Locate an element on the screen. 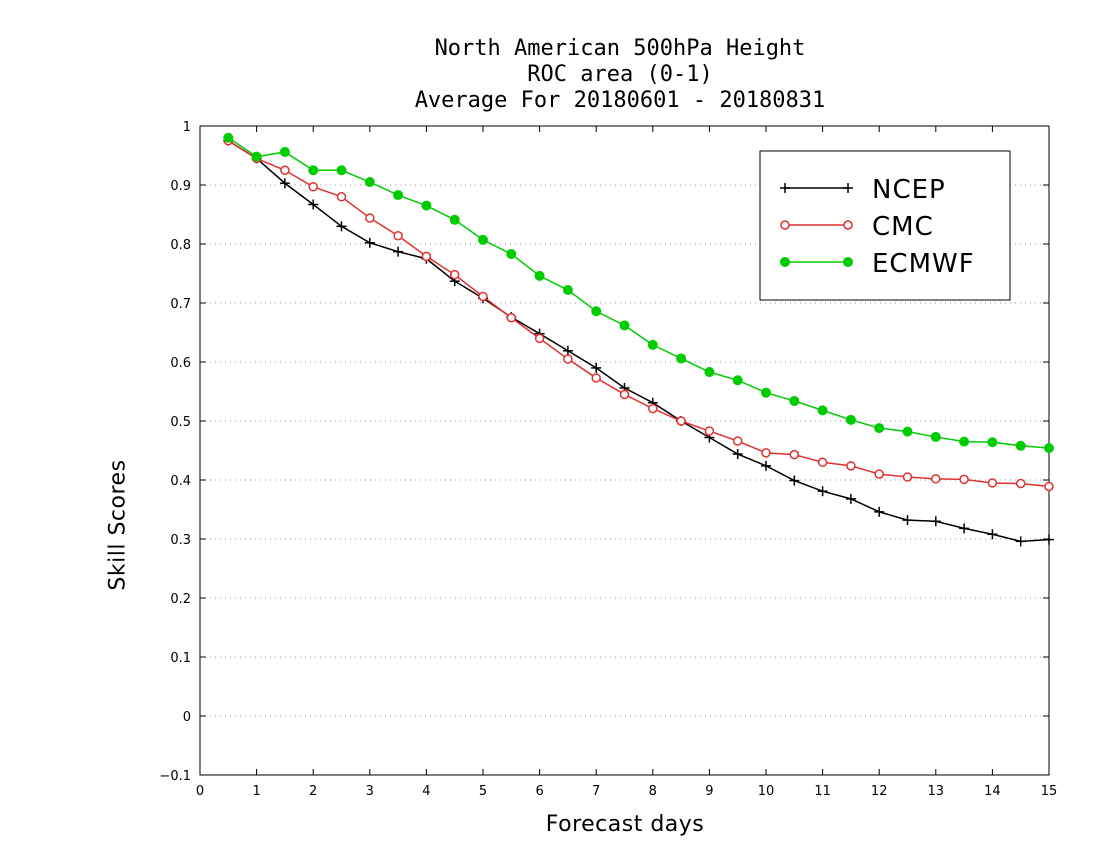  y-tick-label: 0.8 is located at coordinates (180, 245).